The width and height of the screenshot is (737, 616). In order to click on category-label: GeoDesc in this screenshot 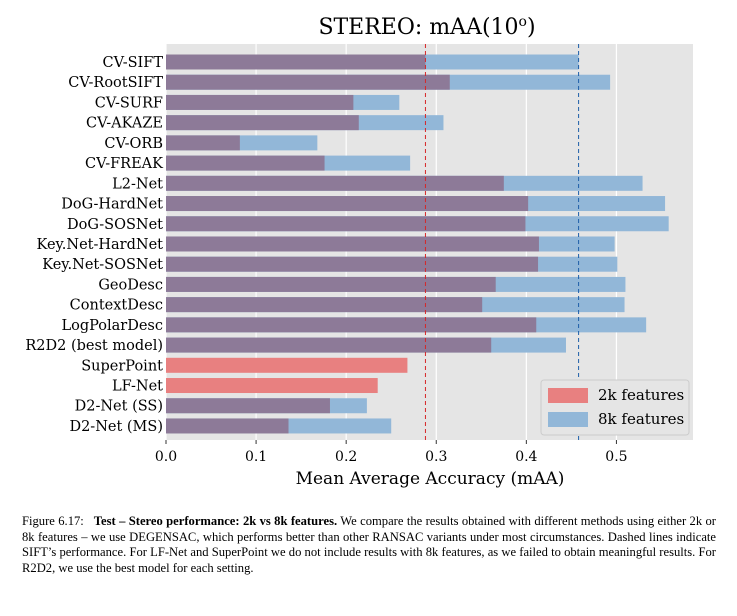, I will do `click(130, 285)`.